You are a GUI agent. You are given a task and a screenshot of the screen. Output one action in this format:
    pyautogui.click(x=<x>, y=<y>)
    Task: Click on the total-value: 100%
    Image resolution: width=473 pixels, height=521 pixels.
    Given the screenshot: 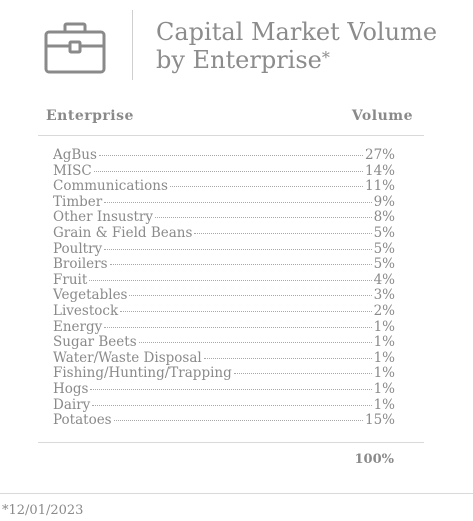 What is the action you would take?
    pyautogui.click(x=374, y=459)
    